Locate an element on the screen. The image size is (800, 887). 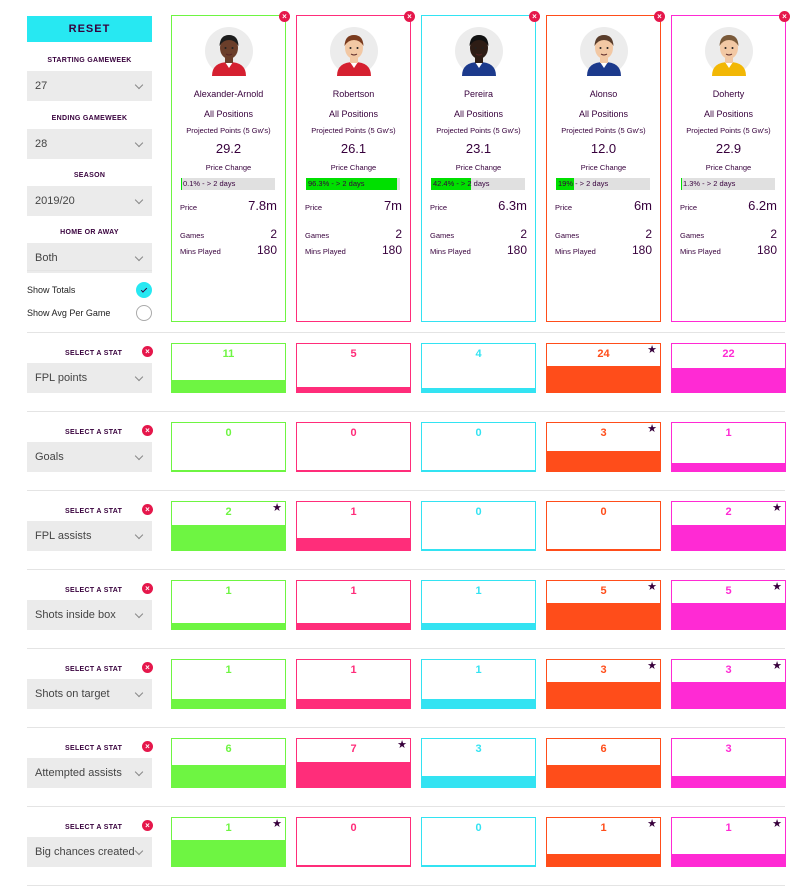
stat-select: Goals is located at coordinates (89, 457).